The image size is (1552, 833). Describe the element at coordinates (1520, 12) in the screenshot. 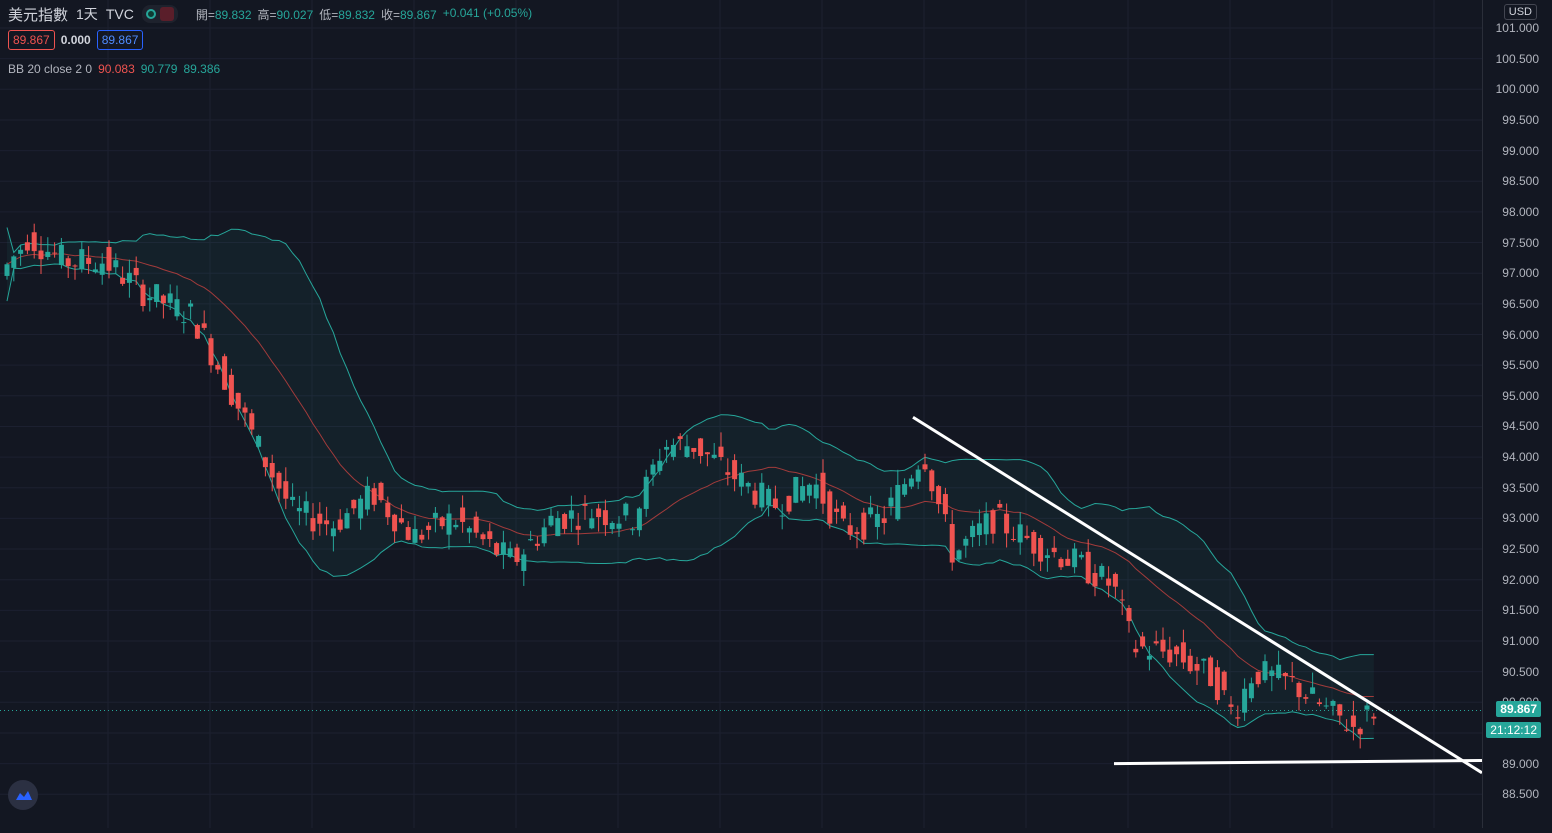

I see `currency-badge: USD` at that location.